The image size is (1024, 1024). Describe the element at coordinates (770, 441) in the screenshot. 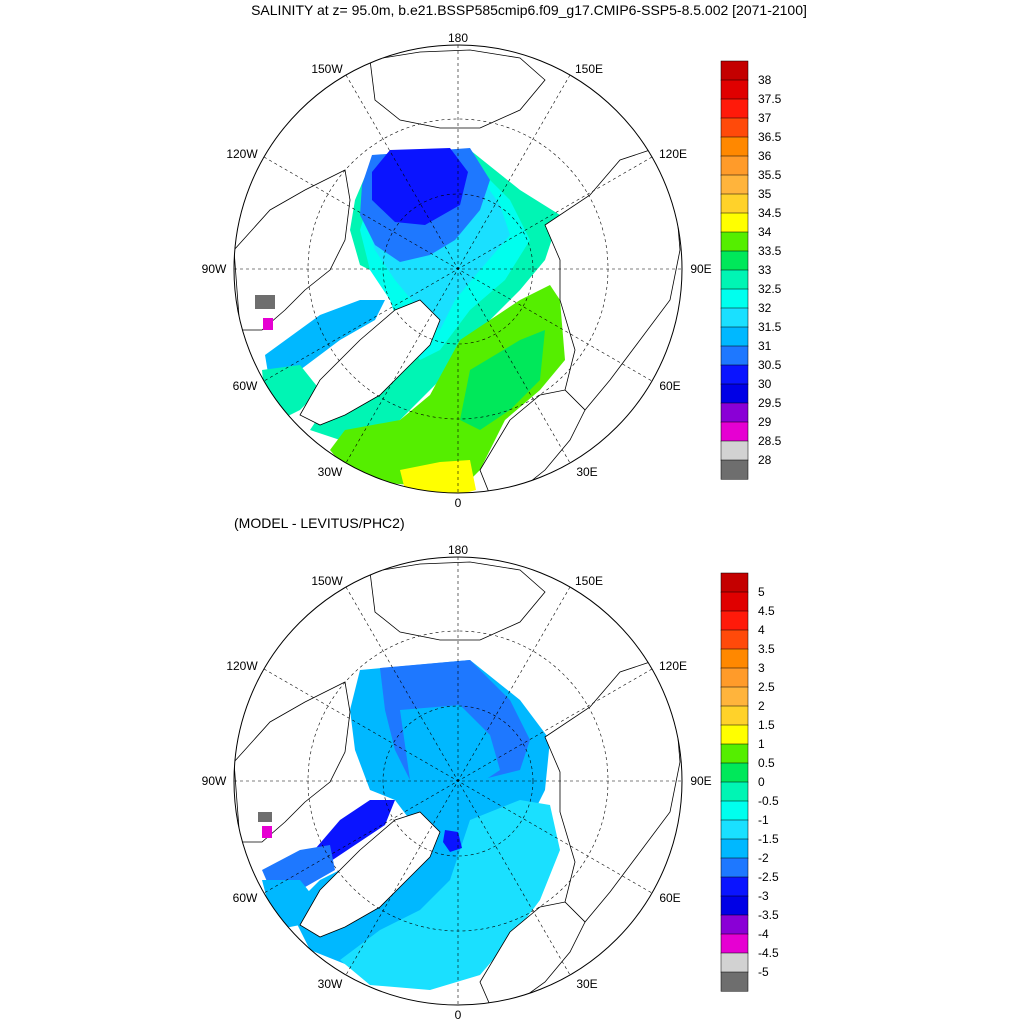

I see `top-colorbar-label: 28.5` at that location.